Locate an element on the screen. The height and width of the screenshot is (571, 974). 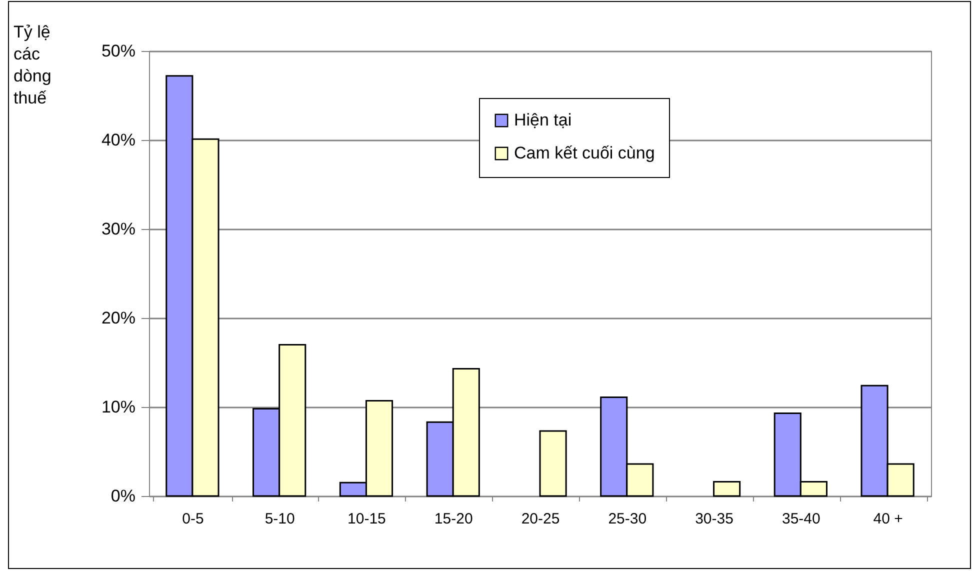
y-tick-label: 0% is located at coordinates (123, 496).